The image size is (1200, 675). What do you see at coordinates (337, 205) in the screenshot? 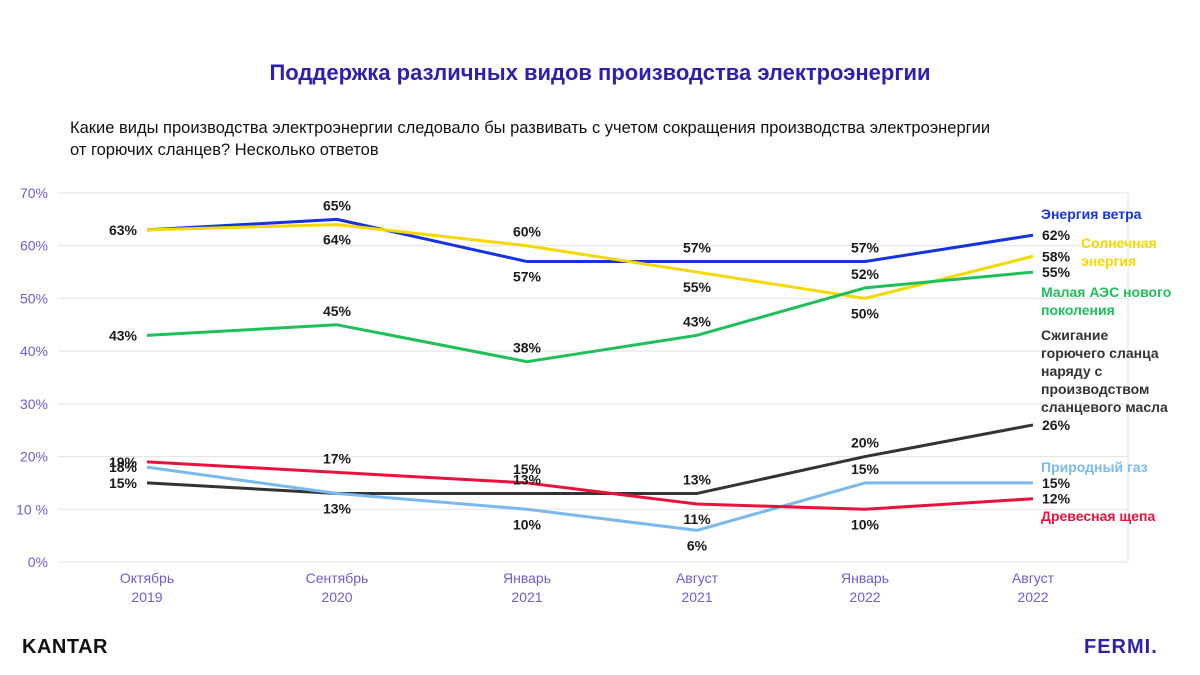
I see `data-label: 65%` at bounding box center [337, 205].